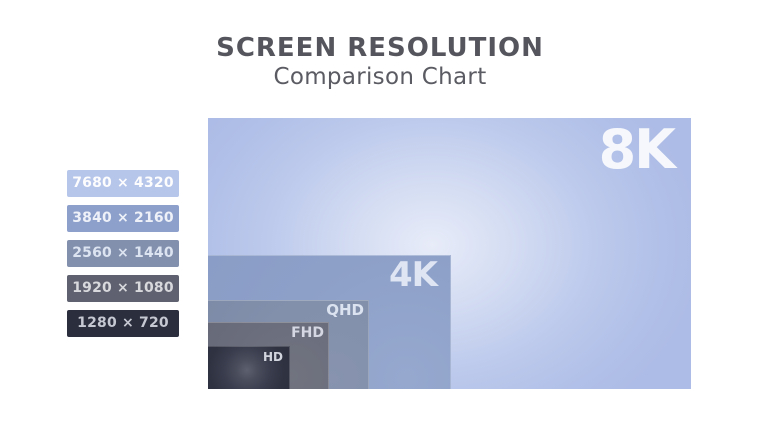  Describe the element at coordinates (123, 323) in the screenshot. I see `legend-badge-hd: 1280 × 720` at that location.